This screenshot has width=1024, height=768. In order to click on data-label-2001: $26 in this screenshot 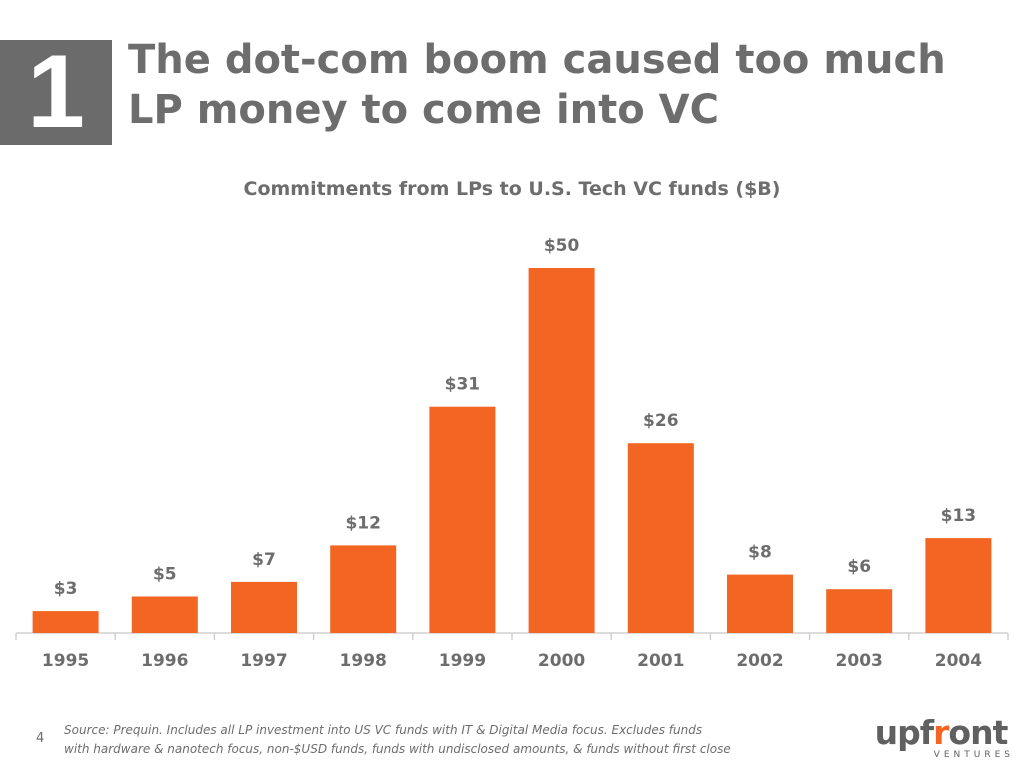, I will do `click(661, 421)`.